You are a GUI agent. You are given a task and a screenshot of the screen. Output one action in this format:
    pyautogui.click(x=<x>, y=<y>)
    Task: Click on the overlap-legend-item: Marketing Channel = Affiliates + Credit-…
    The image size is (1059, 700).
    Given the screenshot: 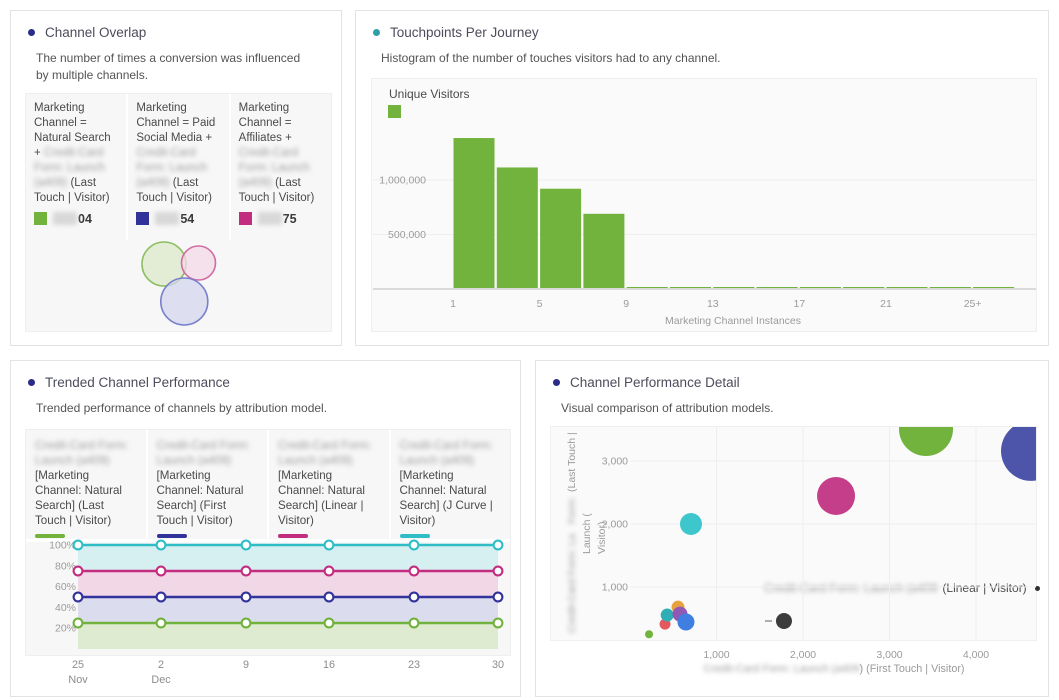 What is the action you would take?
    pyautogui.click(x=281, y=167)
    